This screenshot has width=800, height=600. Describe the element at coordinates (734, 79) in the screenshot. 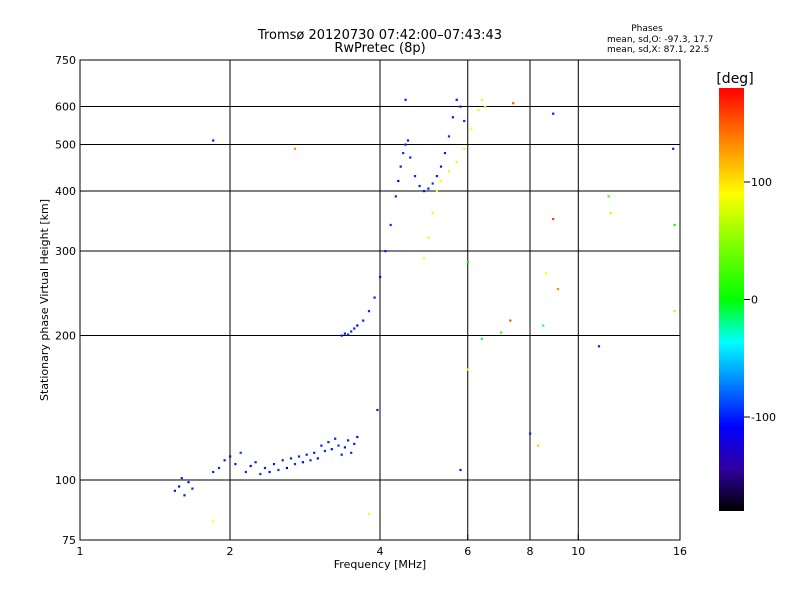

I see `colorbar-unit-label: [deg]` at that location.